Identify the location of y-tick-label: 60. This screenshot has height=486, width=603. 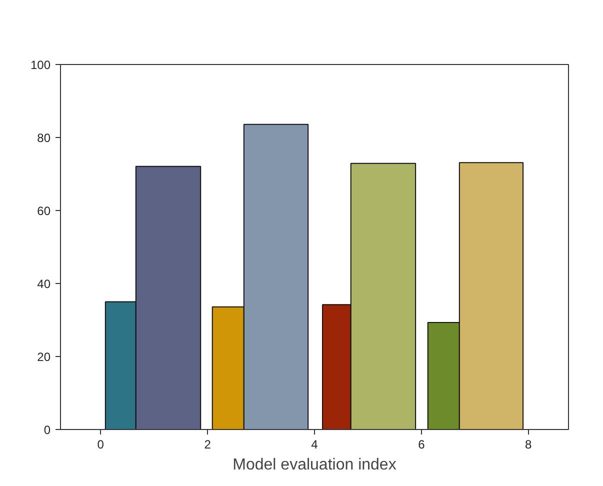
(44, 211).